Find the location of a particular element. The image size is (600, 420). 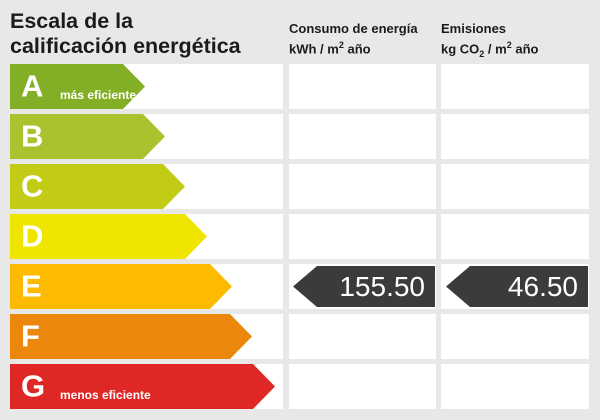

consumption-cell-e: 155.50 is located at coordinates (362, 286).